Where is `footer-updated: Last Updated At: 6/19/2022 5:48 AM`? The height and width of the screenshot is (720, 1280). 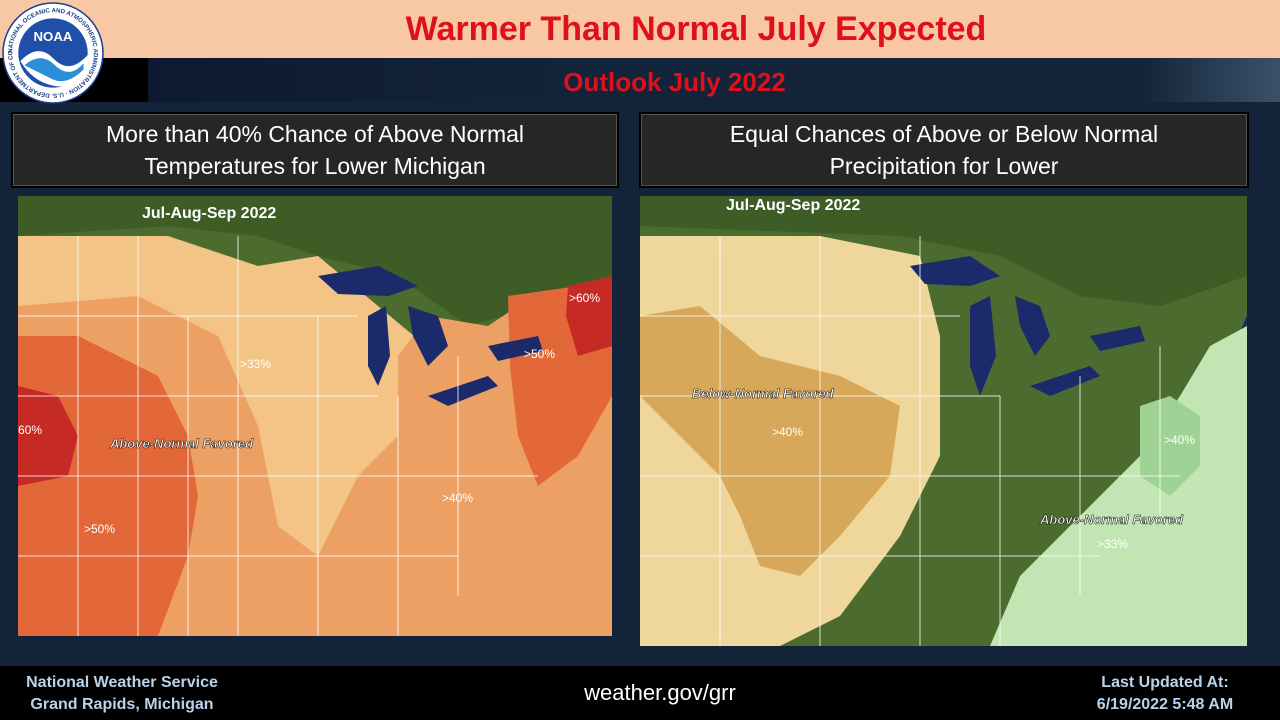 footer-updated: Last Updated At: 6/19/2022 5:48 AM is located at coordinates (1165, 694).